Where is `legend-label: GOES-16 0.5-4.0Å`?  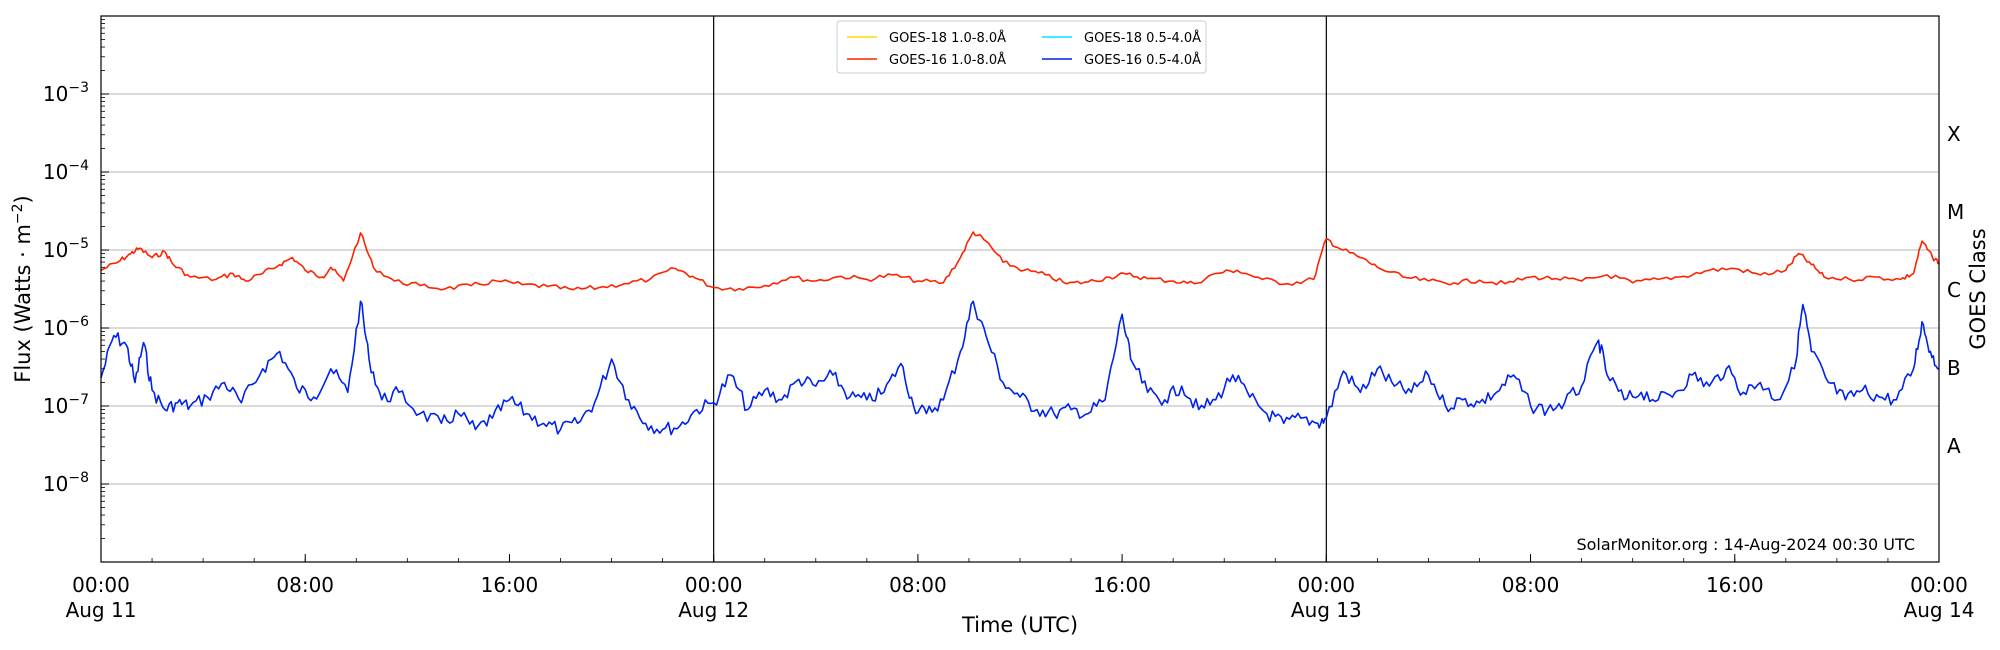
legend-label: GOES-16 0.5-4.0Å is located at coordinates (1142, 60).